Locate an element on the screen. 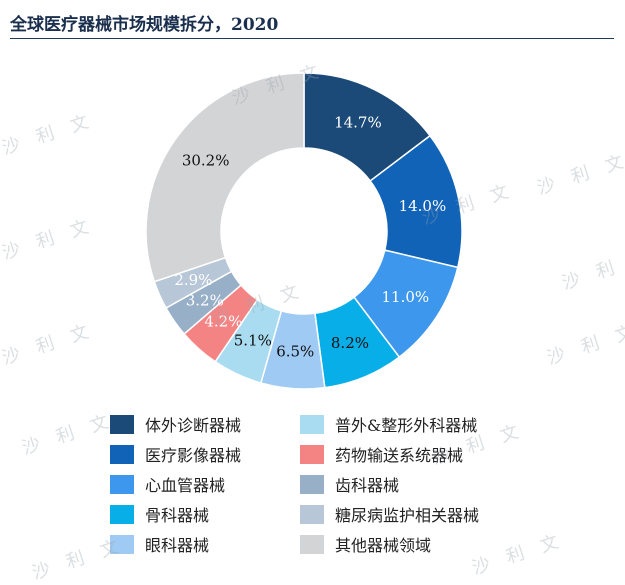 The width and height of the screenshot is (625, 585). legend-label: 其他器械领域 is located at coordinates (383, 545).